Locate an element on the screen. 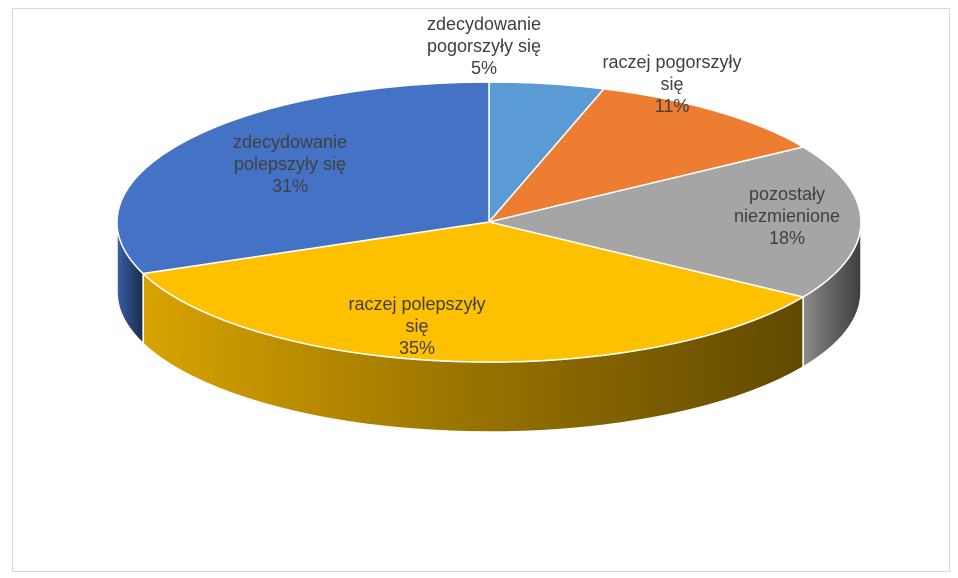 Image resolution: width=958 pixels, height=578 pixels. slice-label: zdecydowanie pogorszyły się 5% is located at coordinates (484, 46).